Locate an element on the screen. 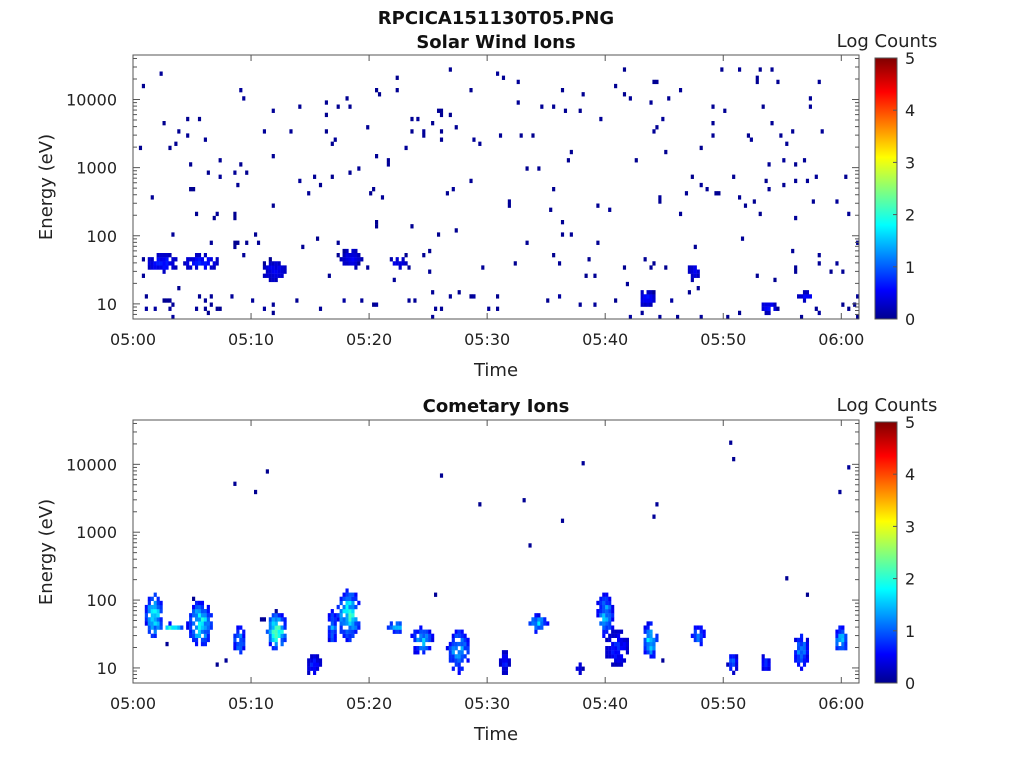 Image resolution: width=1024 pixels, height=768 pixels. colorbar-tick-label: 5 is located at coordinates (910, 422).